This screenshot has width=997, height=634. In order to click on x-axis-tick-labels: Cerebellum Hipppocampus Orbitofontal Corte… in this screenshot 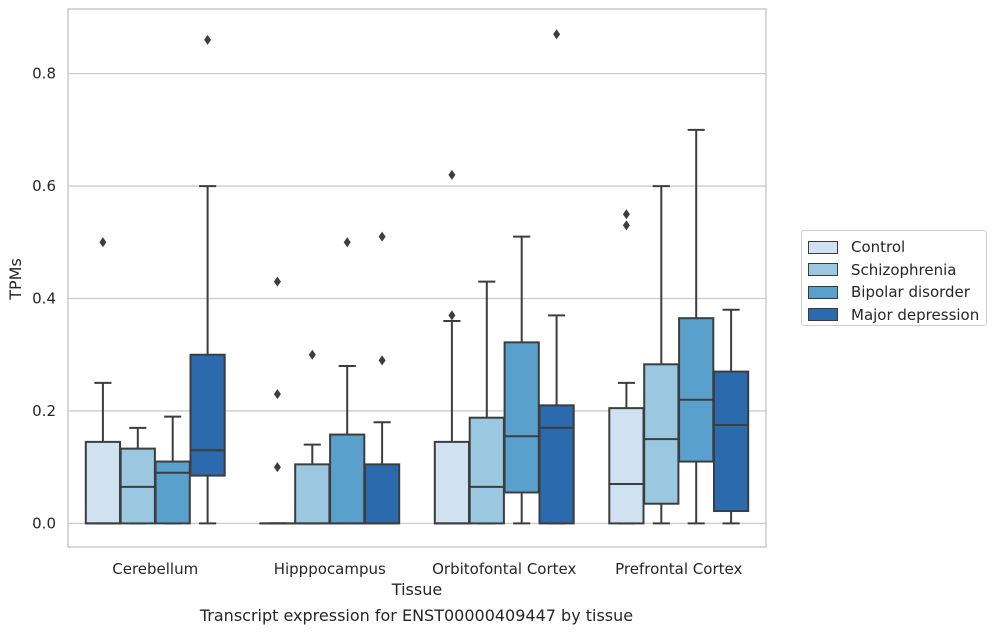, I will do `click(427, 569)`.